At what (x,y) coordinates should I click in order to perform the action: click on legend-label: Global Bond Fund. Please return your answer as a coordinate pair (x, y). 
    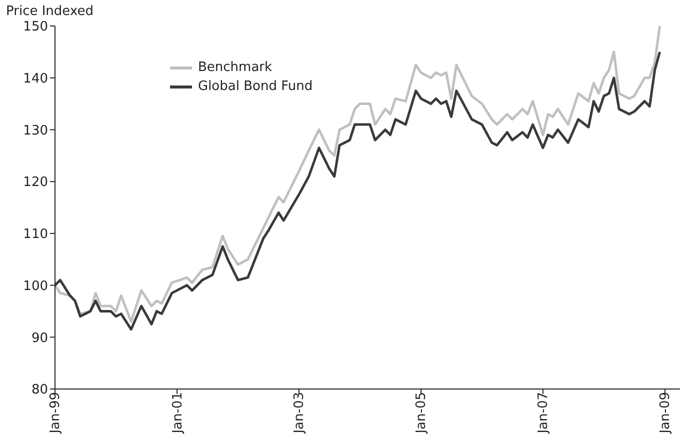
    Looking at the image, I should click on (255, 86).